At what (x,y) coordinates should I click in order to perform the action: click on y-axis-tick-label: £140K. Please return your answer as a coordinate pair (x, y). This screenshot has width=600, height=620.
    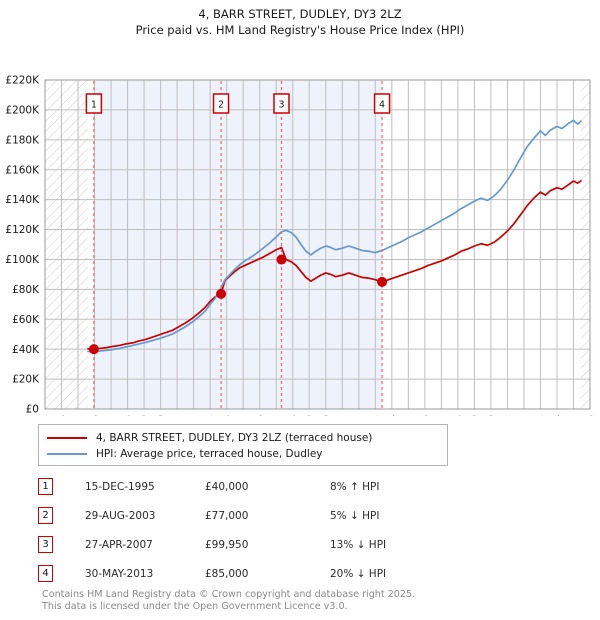
    Looking at the image, I should click on (22, 200).